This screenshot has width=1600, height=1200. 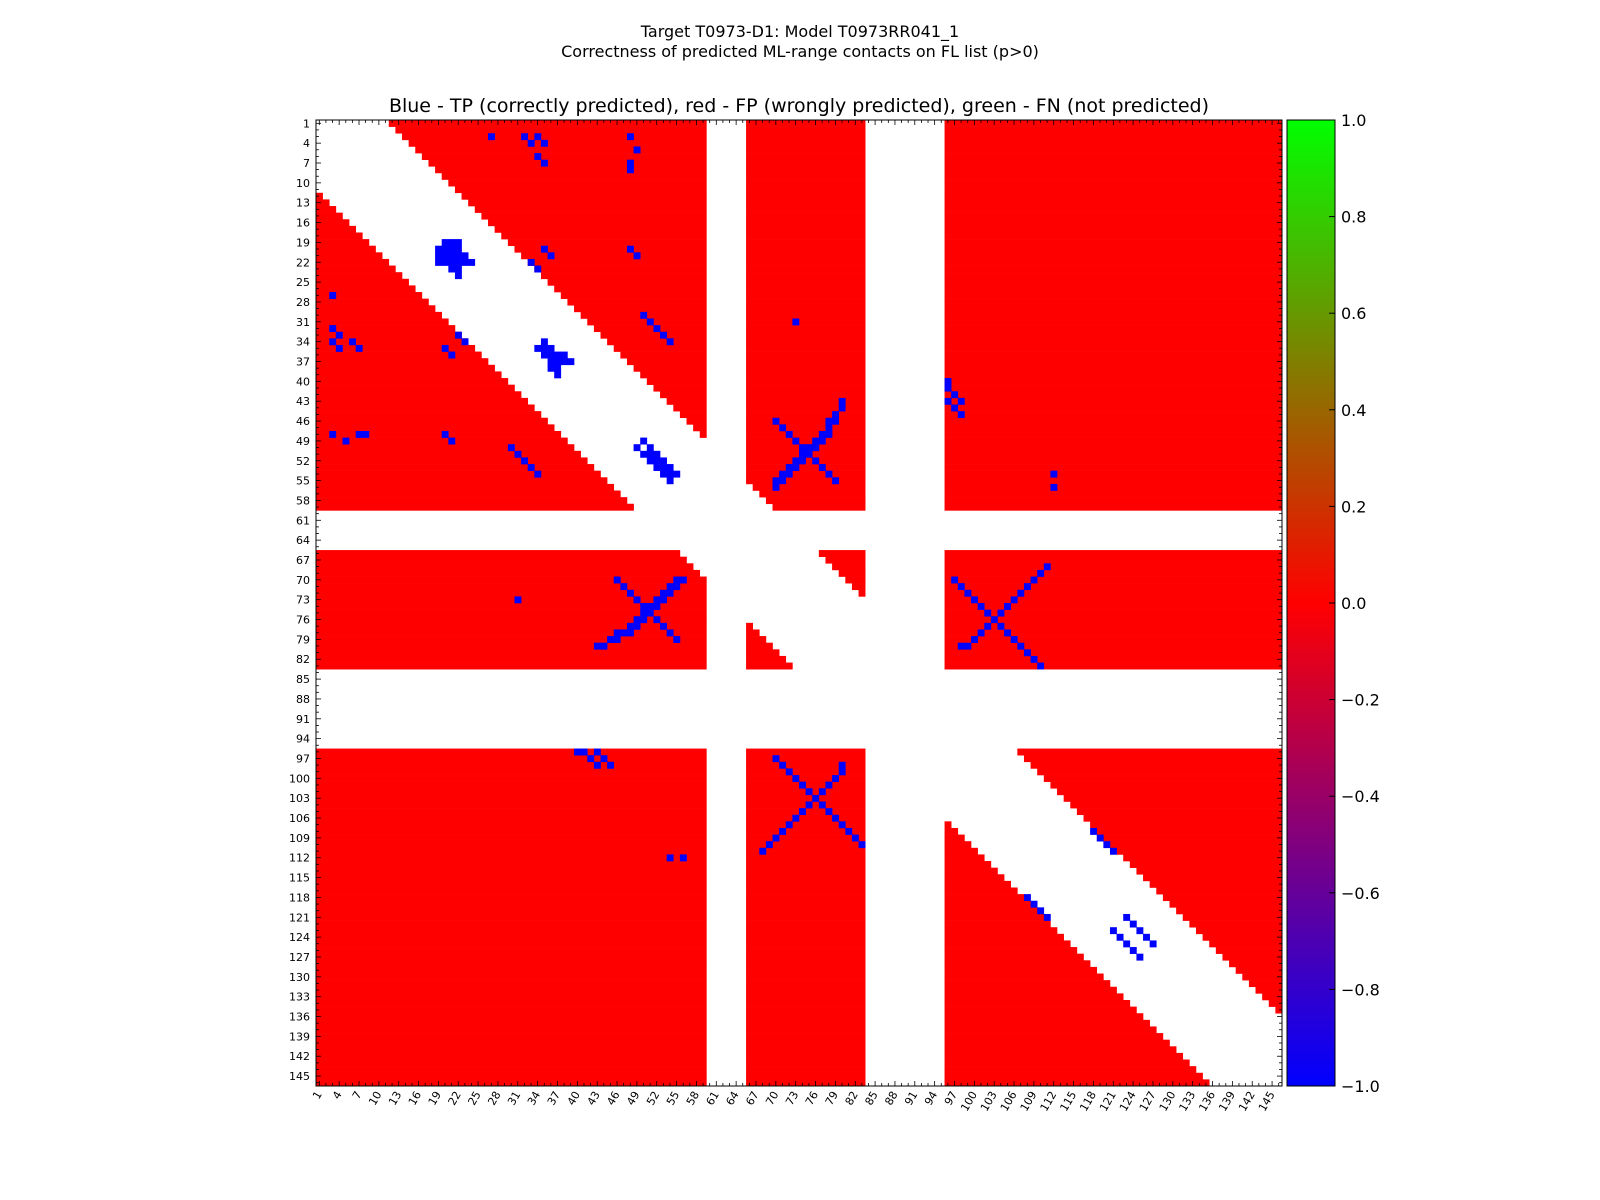 What do you see at coordinates (554, 1098) in the screenshot?
I see `x-tick-label: 37` at bounding box center [554, 1098].